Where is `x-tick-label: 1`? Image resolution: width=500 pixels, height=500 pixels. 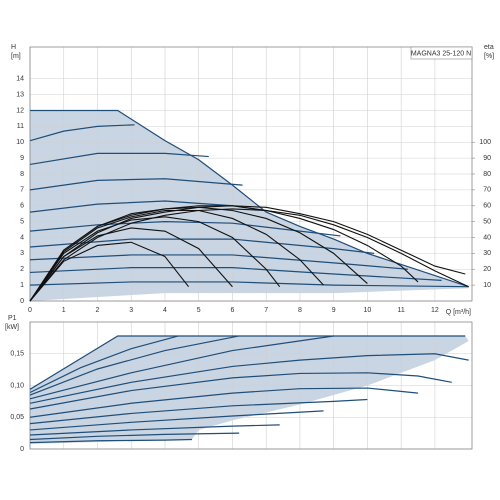 x-tick-label: 1 is located at coordinates (64, 310).